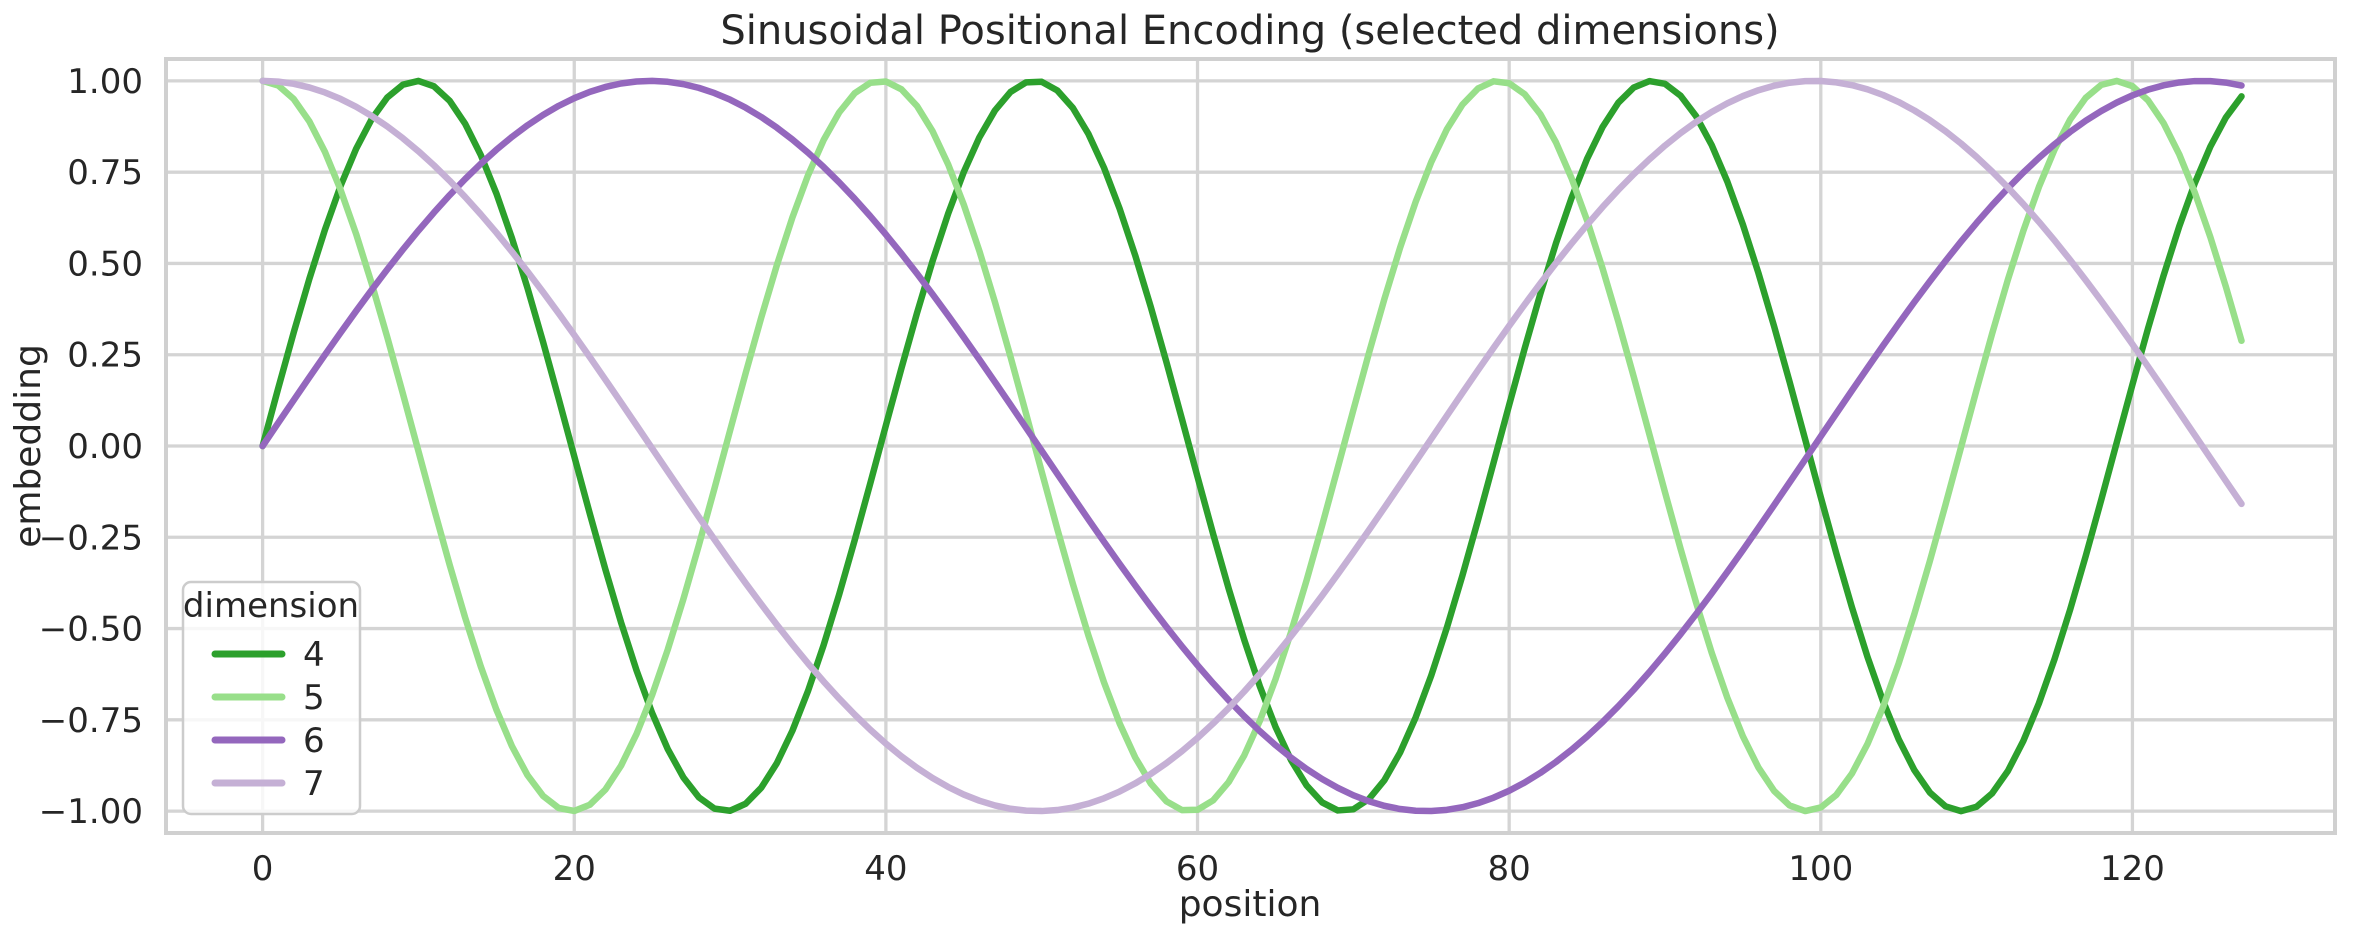  What do you see at coordinates (268, 698) in the screenshot?
I see `legend-entry: 5` at bounding box center [268, 698].